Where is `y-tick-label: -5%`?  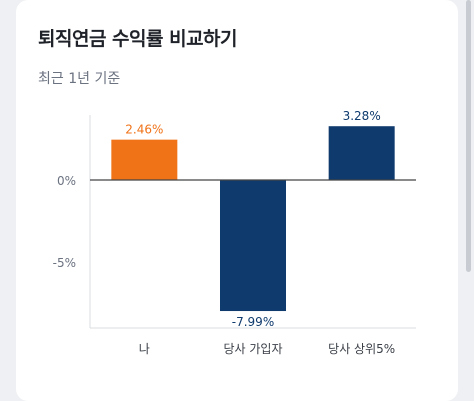
y-tick-label: -5% is located at coordinates (64, 263).